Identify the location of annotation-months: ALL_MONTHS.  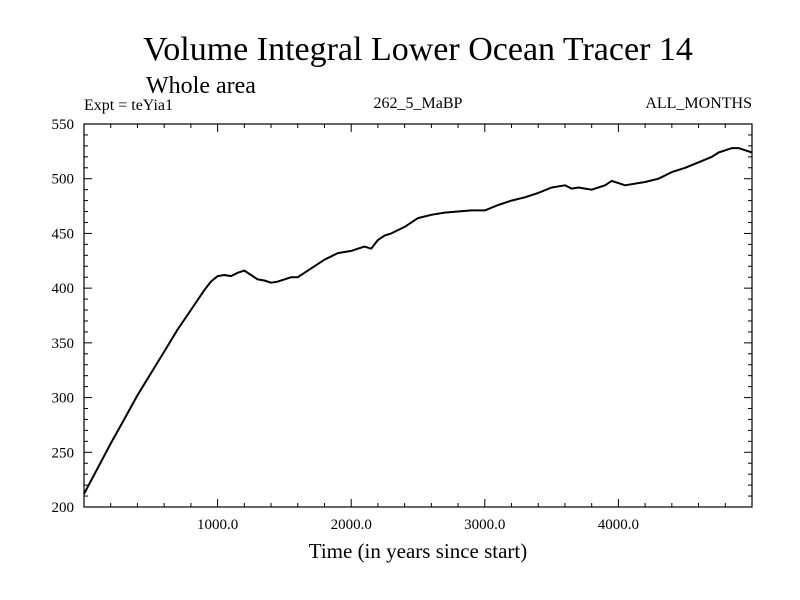
(698, 103).